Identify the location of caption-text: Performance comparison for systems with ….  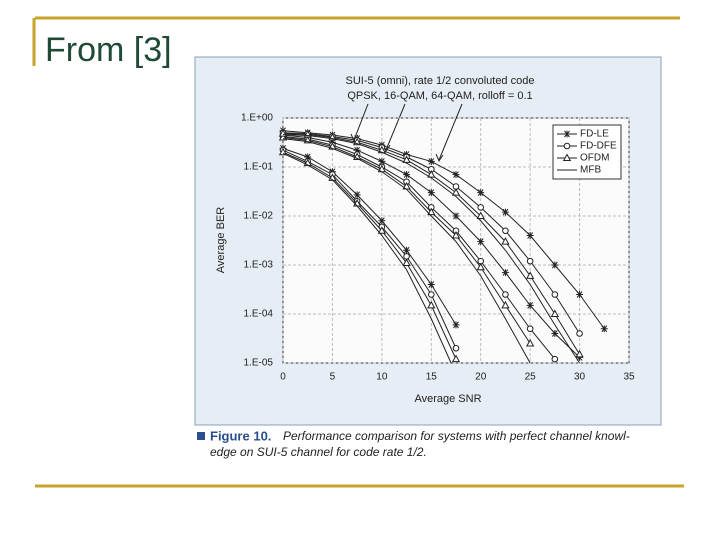
(456, 436).